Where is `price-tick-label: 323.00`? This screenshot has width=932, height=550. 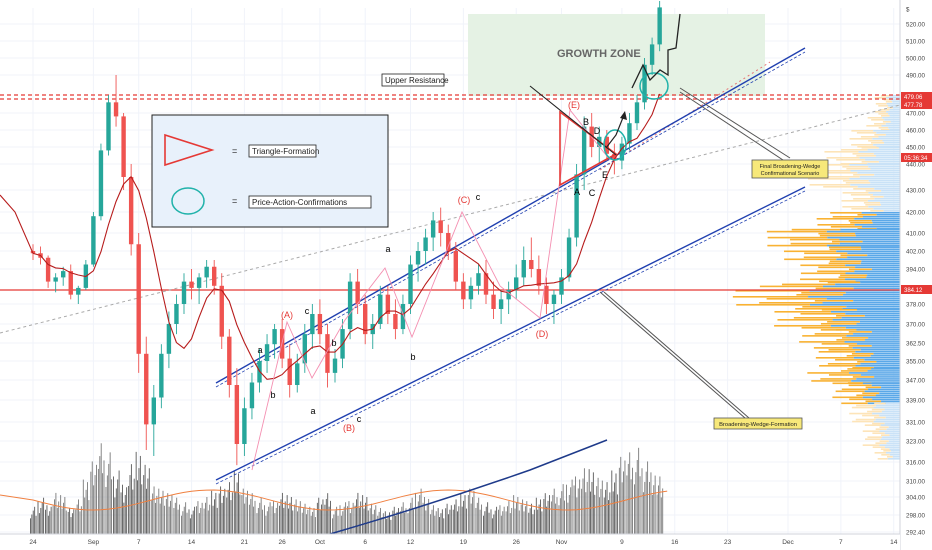
price-tick-label: 323.00 is located at coordinates (915, 442).